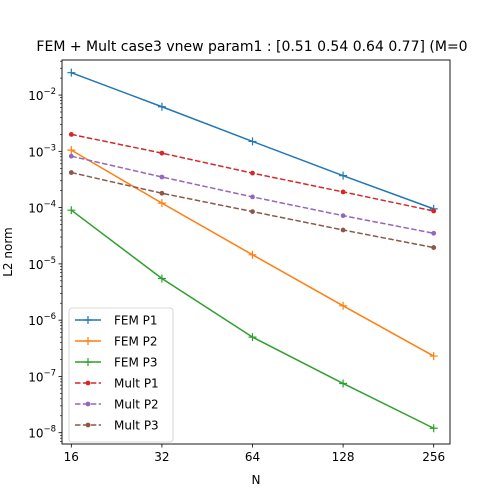 Image resolution: width=500 pixels, height=500 pixels. What do you see at coordinates (42, 151) in the screenshot?
I see `y-tick-label: 10⁻³` at bounding box center [42, 151].